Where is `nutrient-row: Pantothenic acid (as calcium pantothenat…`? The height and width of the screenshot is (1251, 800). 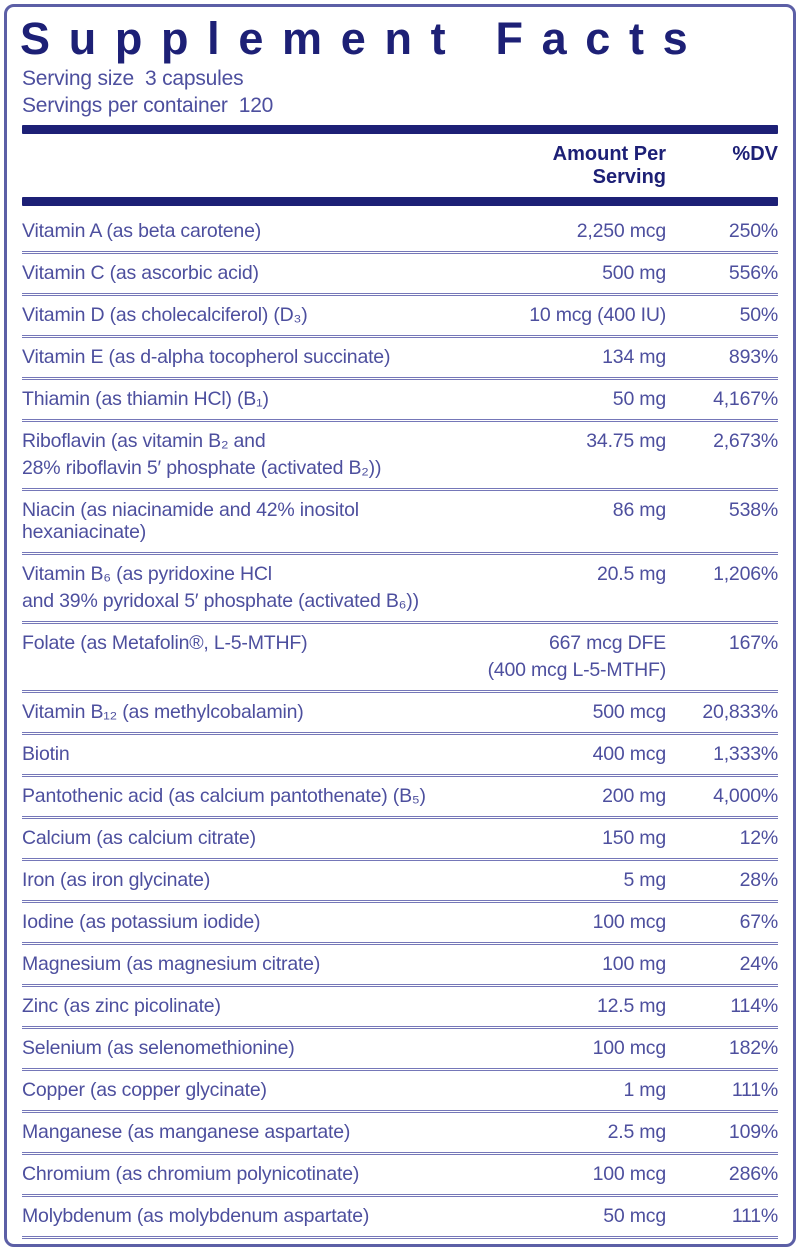 nutrient-row: Pantothenic acid (as calcium pantothenat… is located at coordinates (400, 794).